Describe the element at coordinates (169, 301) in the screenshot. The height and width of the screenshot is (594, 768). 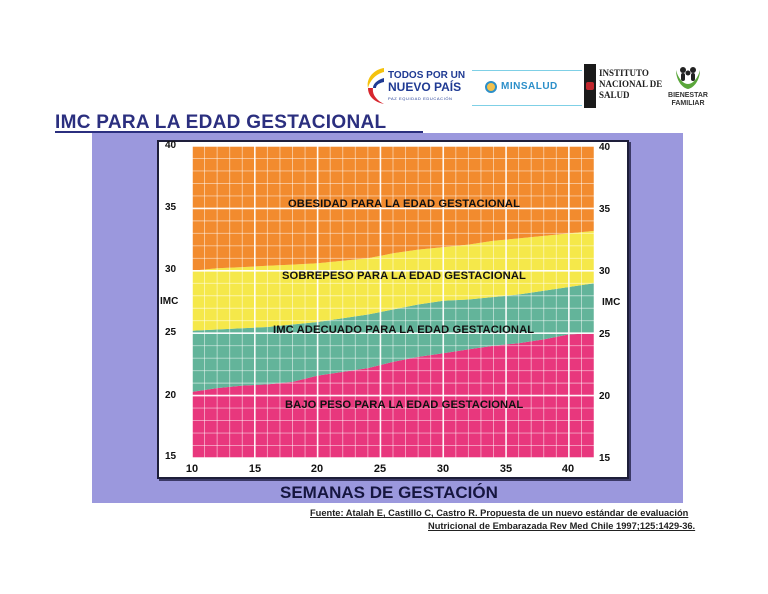
I see `y-axis-label-left: IMC` at that location.